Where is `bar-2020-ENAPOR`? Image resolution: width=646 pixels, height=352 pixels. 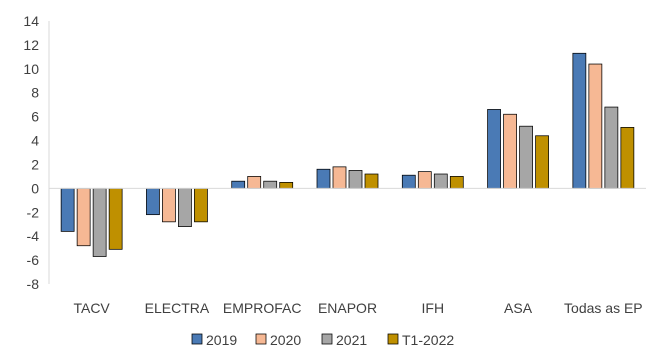 bar-2020-ENAPOR is located at coordinates (339, 177).